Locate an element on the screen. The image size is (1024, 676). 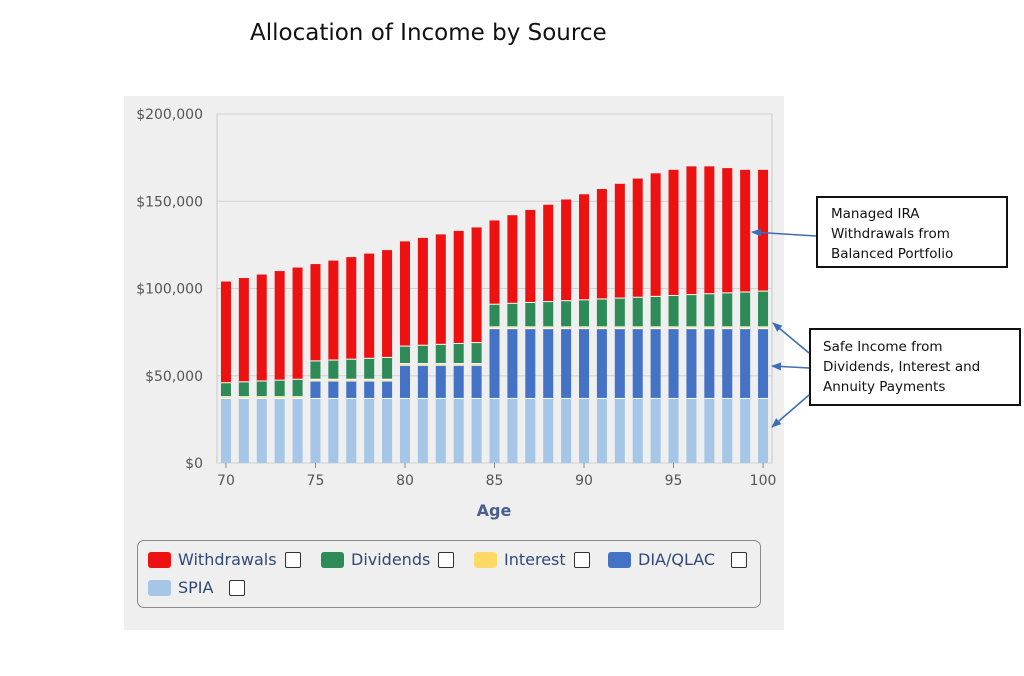
x-tick-label: 100 is located at coordinates (763, 481).